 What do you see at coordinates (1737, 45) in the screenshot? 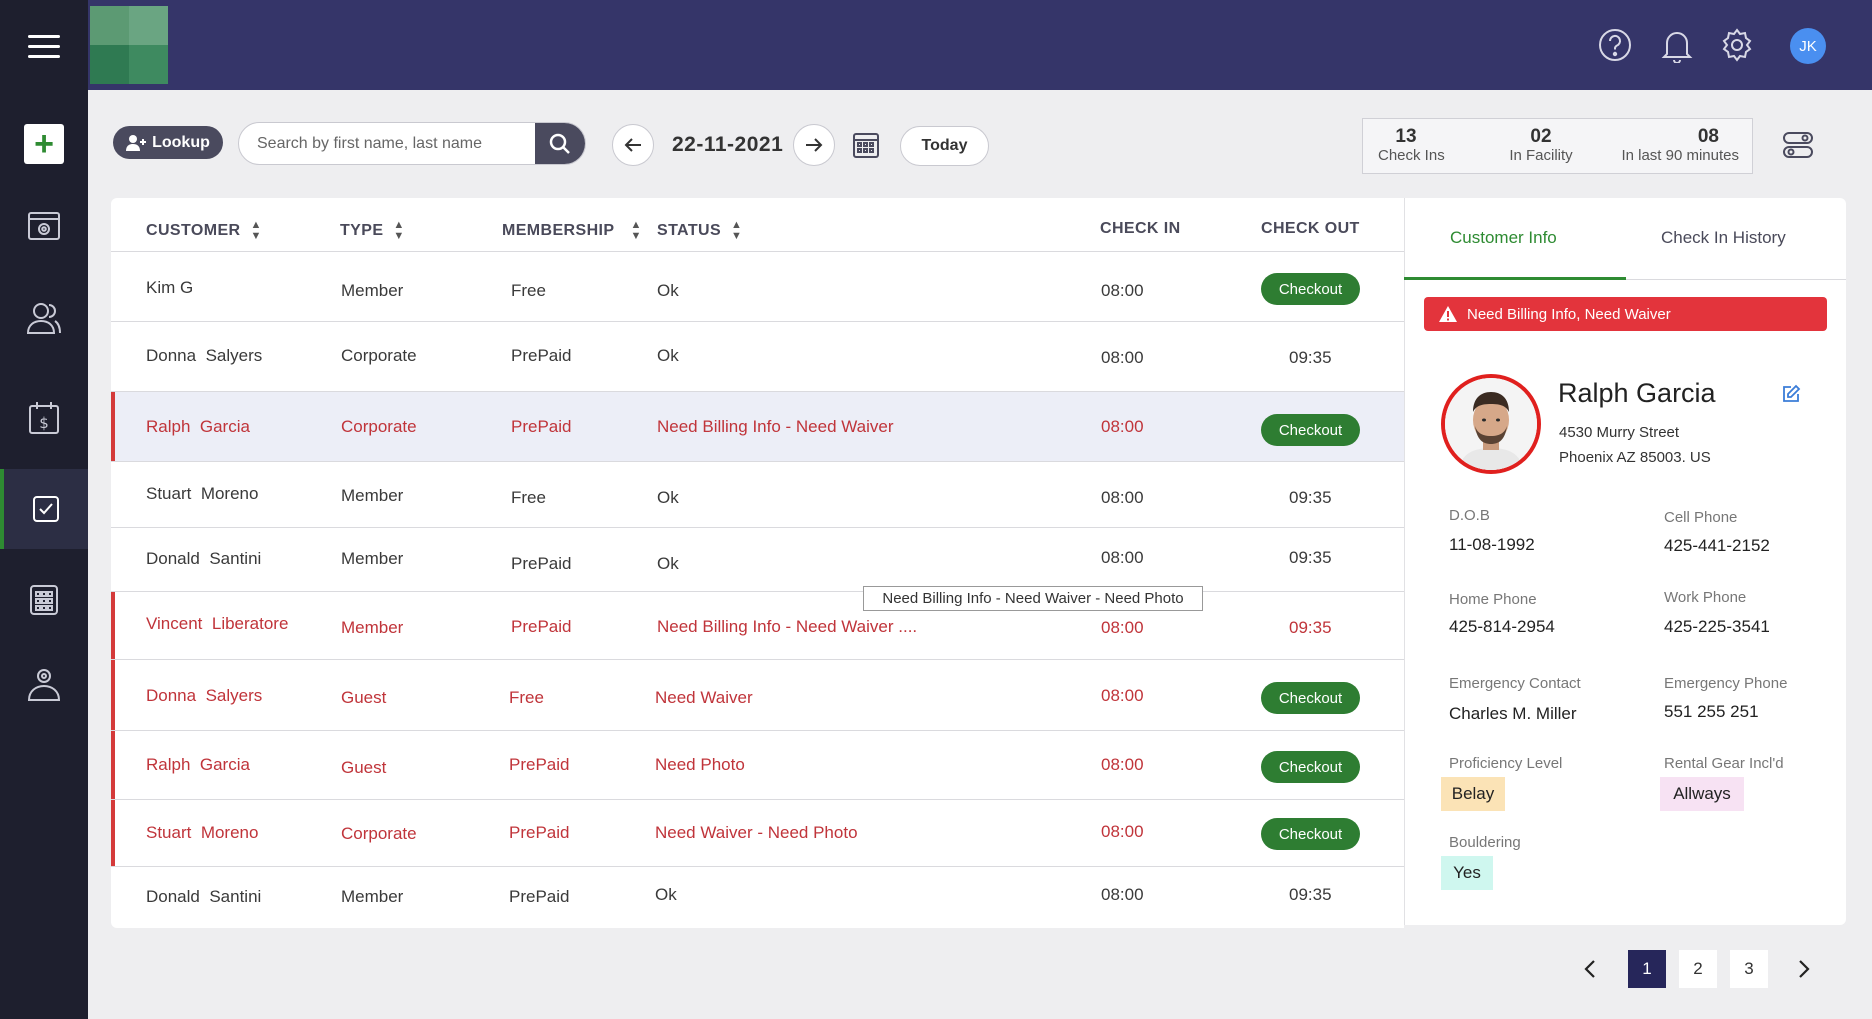
I see `gear-icon` at bounding box center [1737, 45].